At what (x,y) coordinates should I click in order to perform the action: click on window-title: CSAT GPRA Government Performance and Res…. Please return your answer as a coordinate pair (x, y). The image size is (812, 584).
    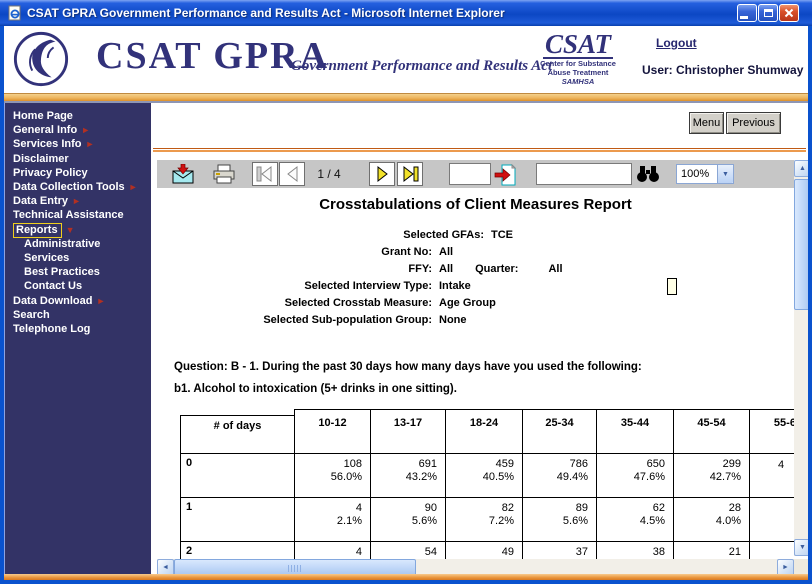
    Looking at the image, I should click on (266, 13).